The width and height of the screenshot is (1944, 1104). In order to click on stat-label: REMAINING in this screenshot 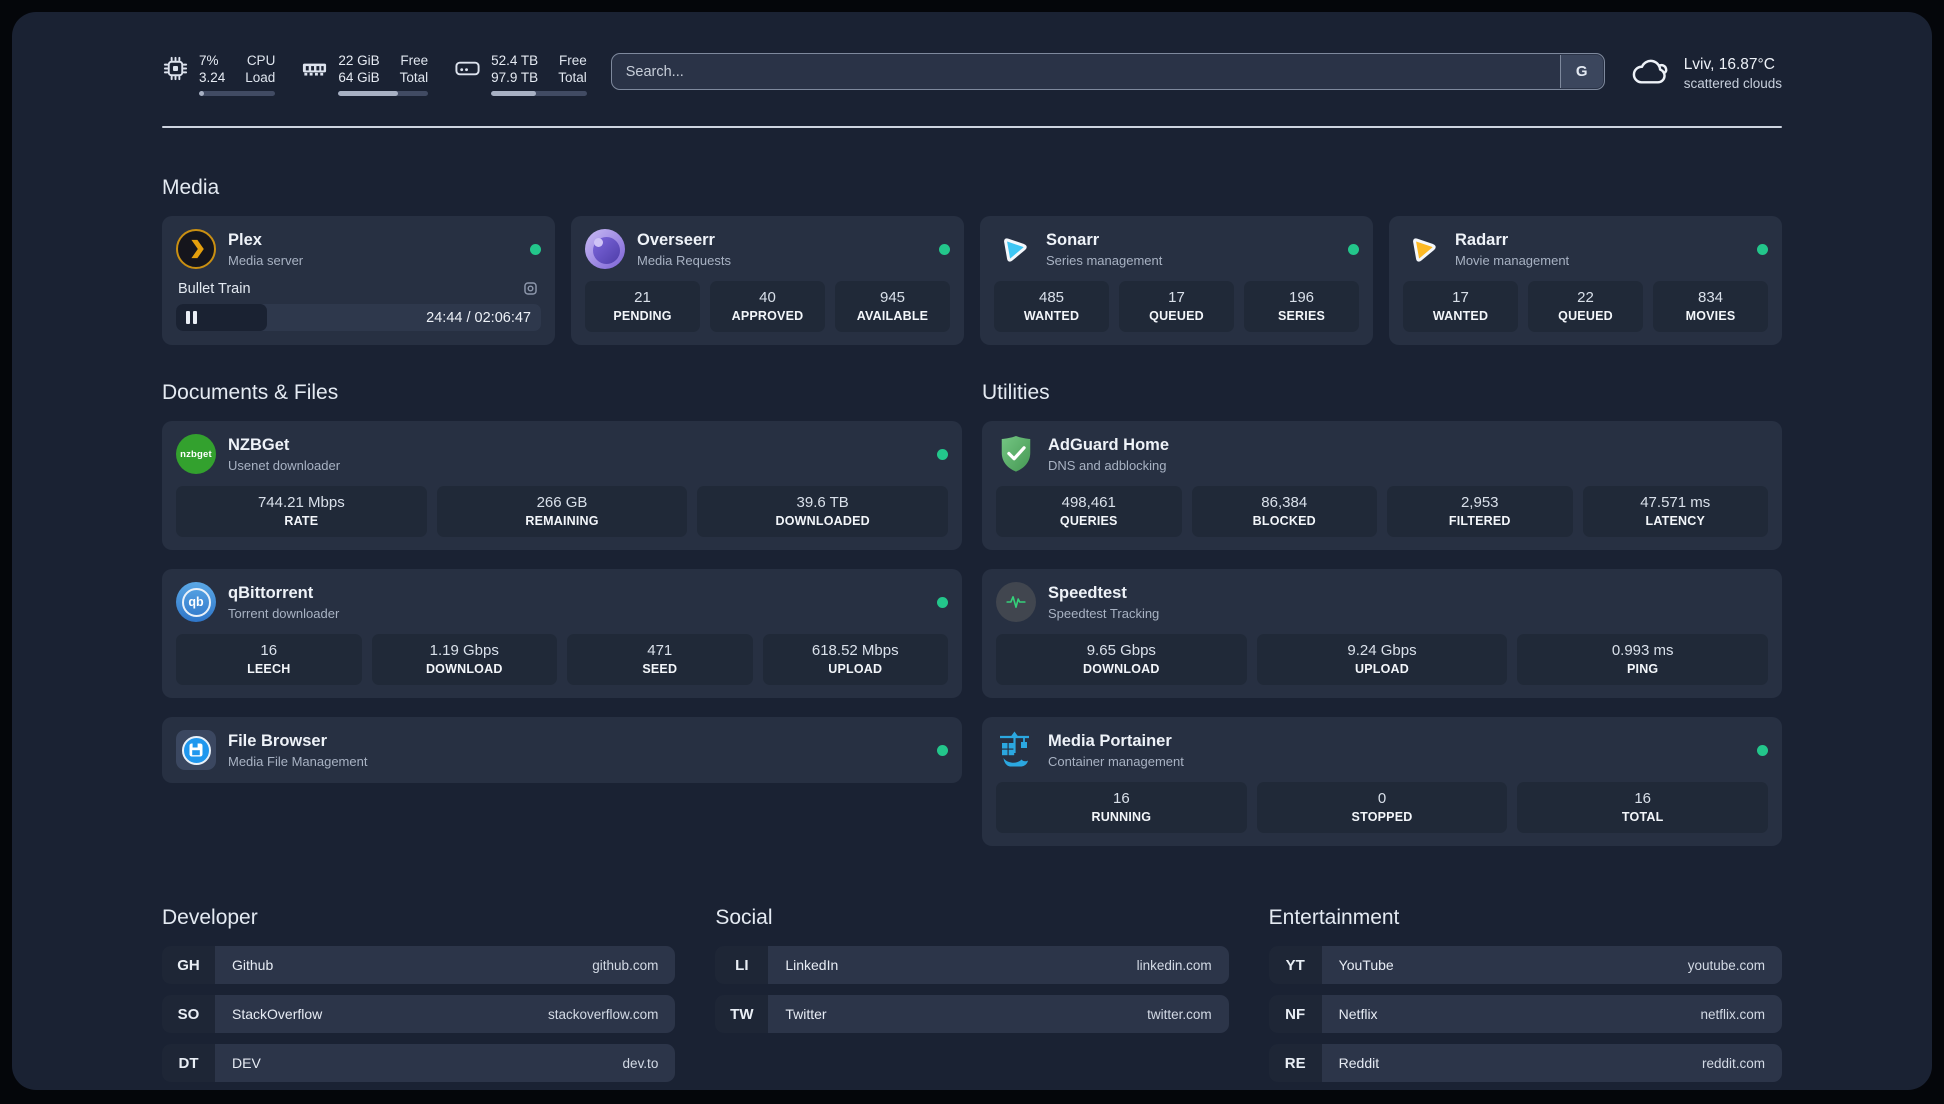, I will do `click(562, 521)`.